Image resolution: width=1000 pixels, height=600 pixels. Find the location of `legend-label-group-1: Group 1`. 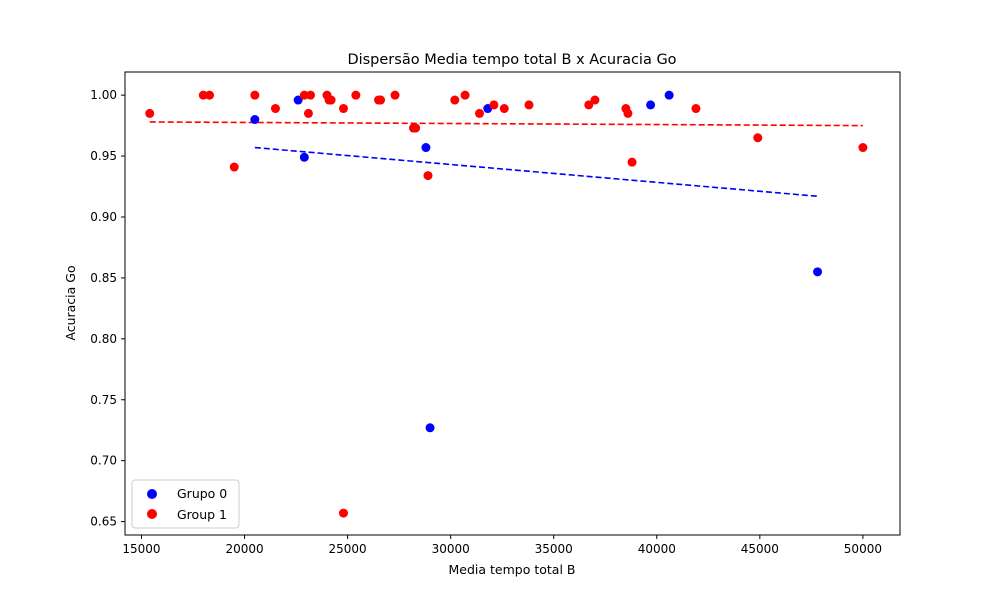

legend-label-group-1: Group 1 is located at coordinates (202, 514).